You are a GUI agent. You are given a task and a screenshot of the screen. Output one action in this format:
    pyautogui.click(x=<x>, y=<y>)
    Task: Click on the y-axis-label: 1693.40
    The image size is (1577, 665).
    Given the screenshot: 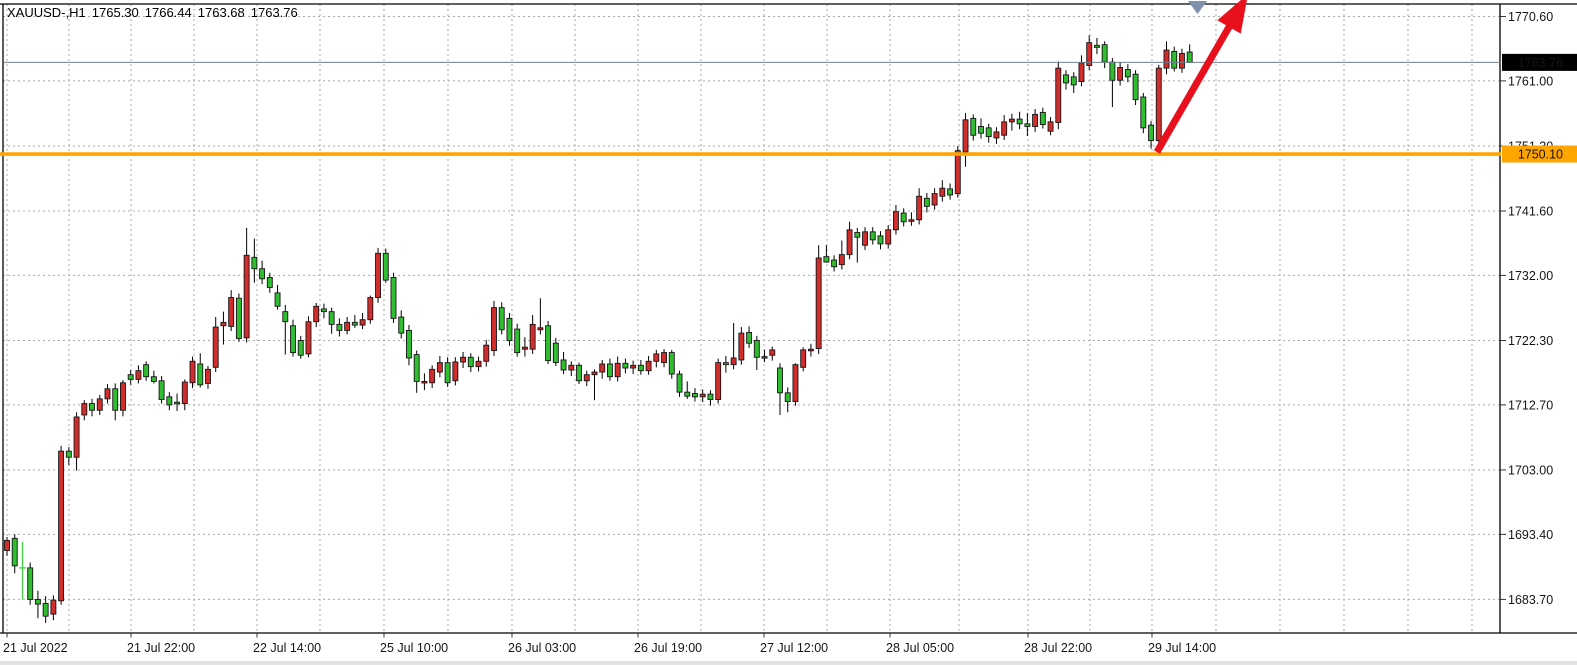 What is the action you would take?
    pyautogui.click(x=1530, y=535)
    